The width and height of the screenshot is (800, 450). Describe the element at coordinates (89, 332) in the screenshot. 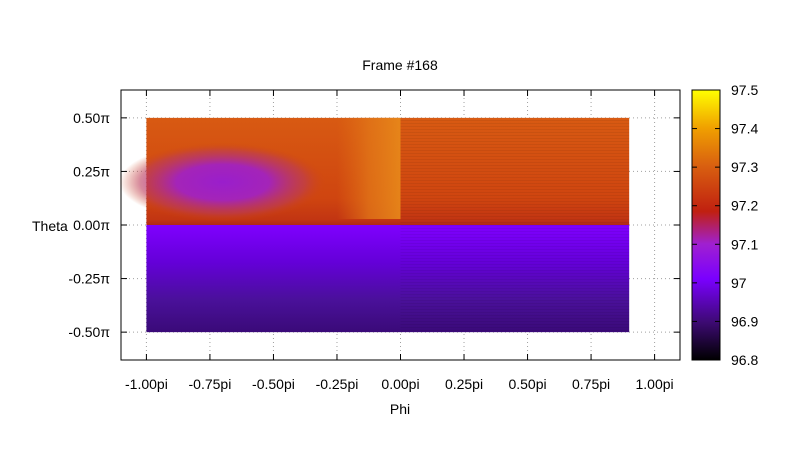

I see `y-tick-label: -0.50π` at that location.